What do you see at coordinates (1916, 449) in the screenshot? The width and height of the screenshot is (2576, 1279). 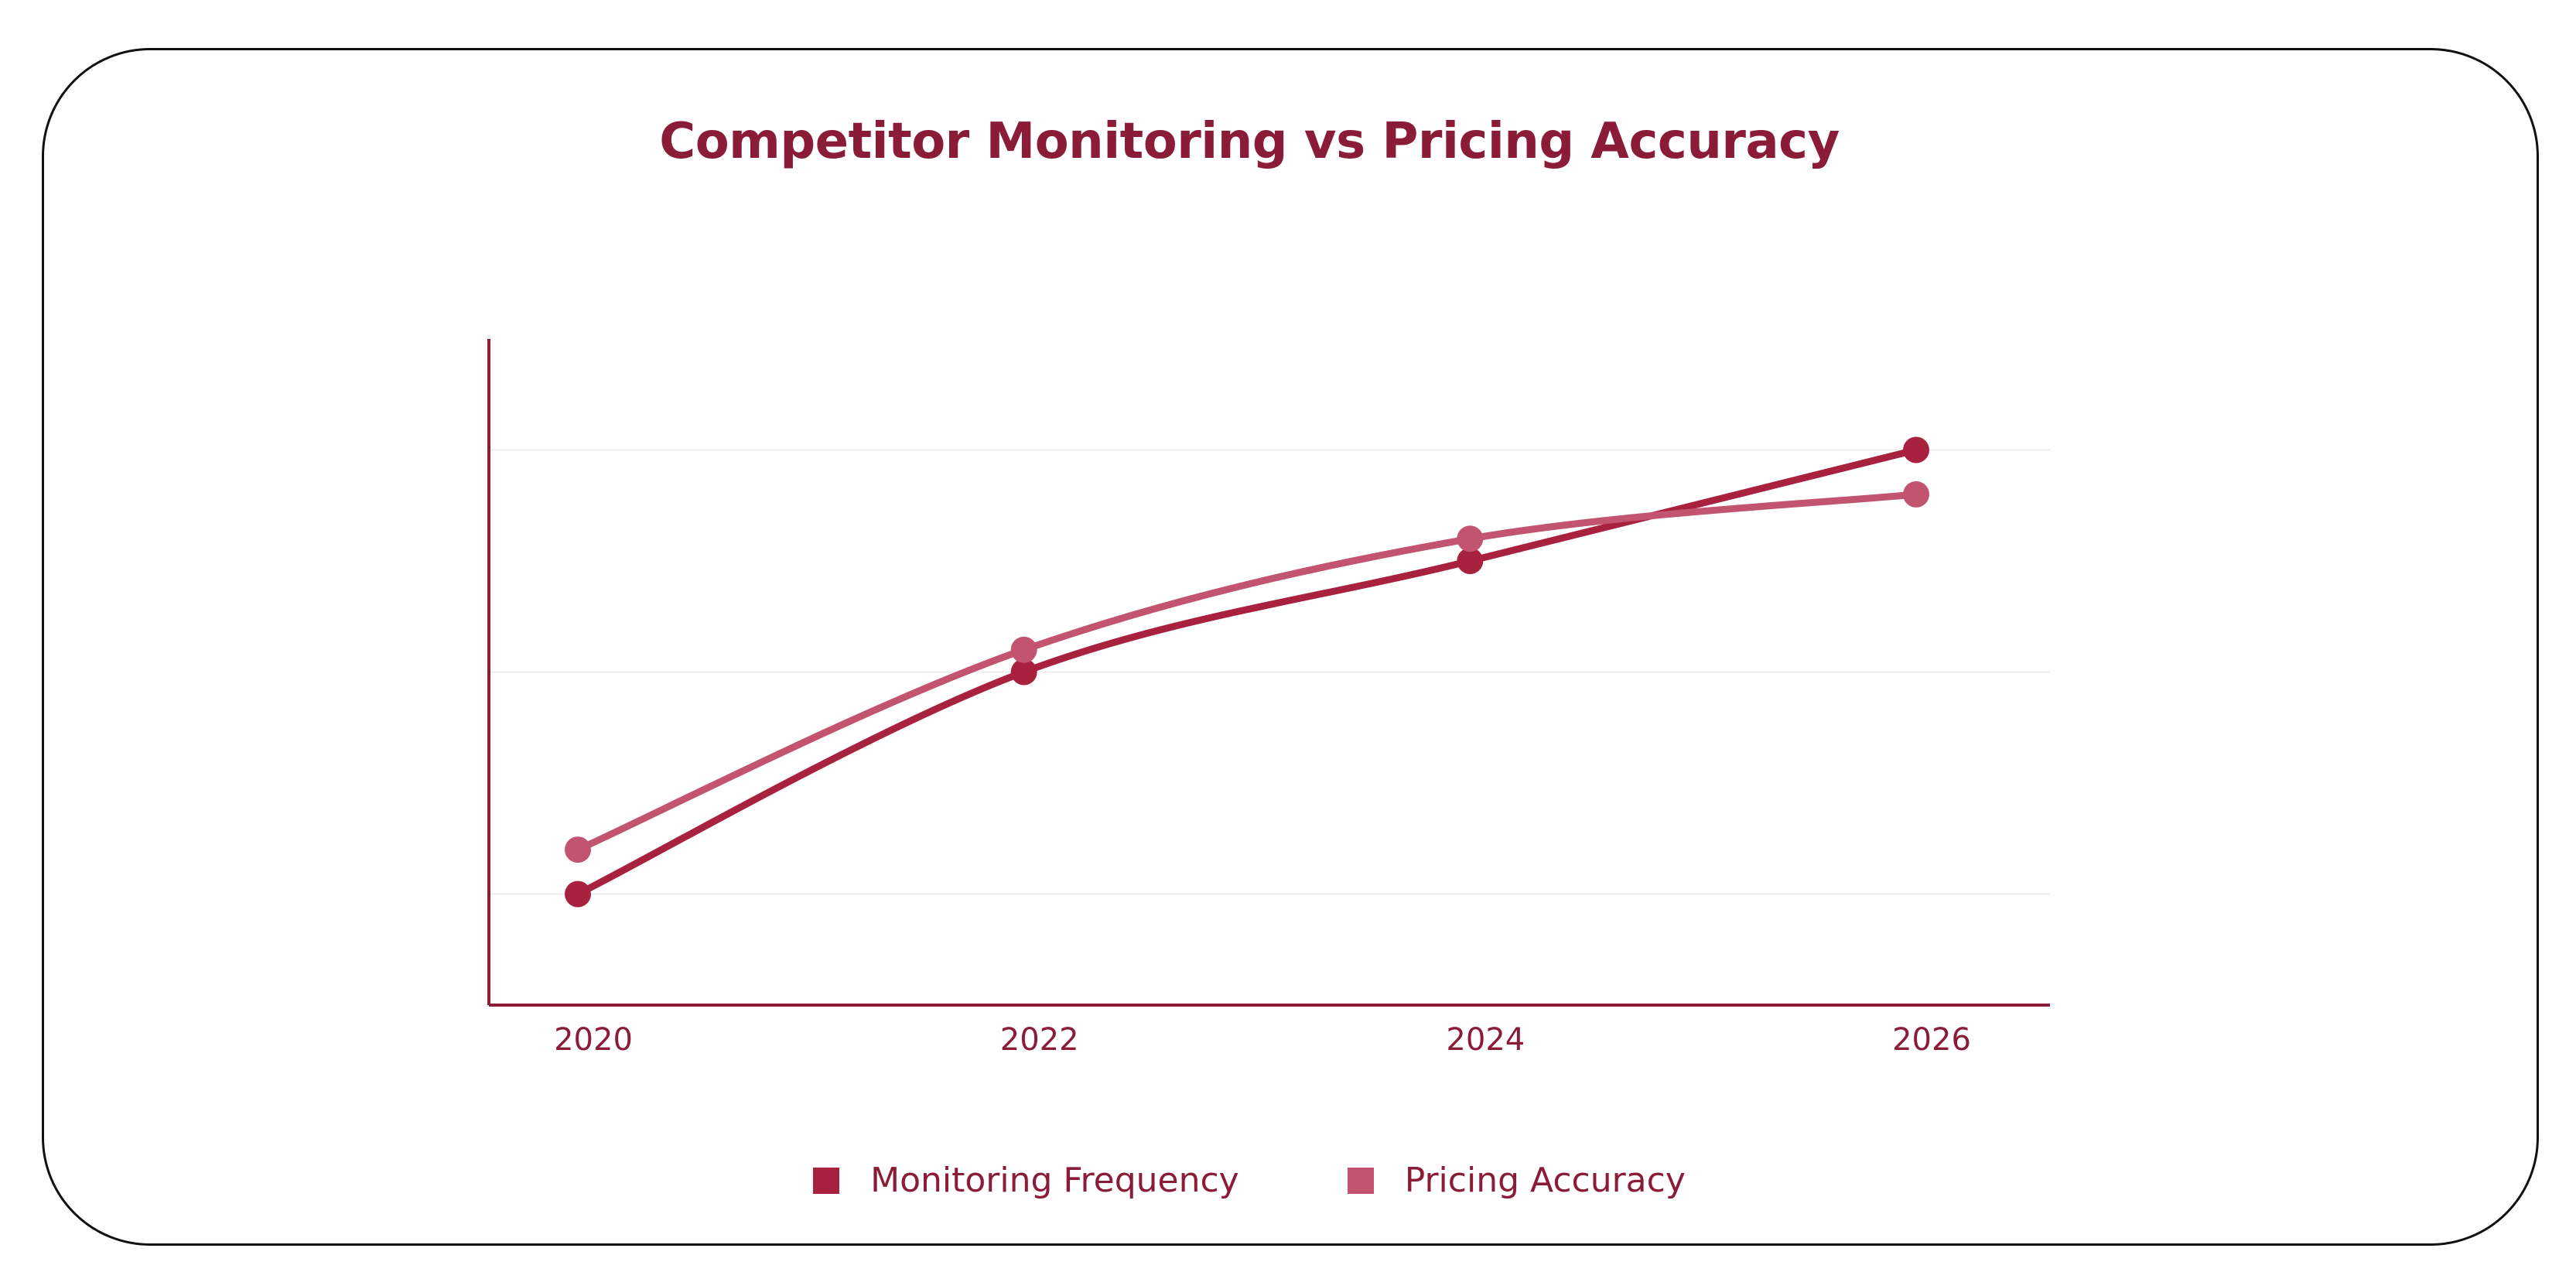 I see `data-point-s1-2026` at bounding box center [1916, 449].